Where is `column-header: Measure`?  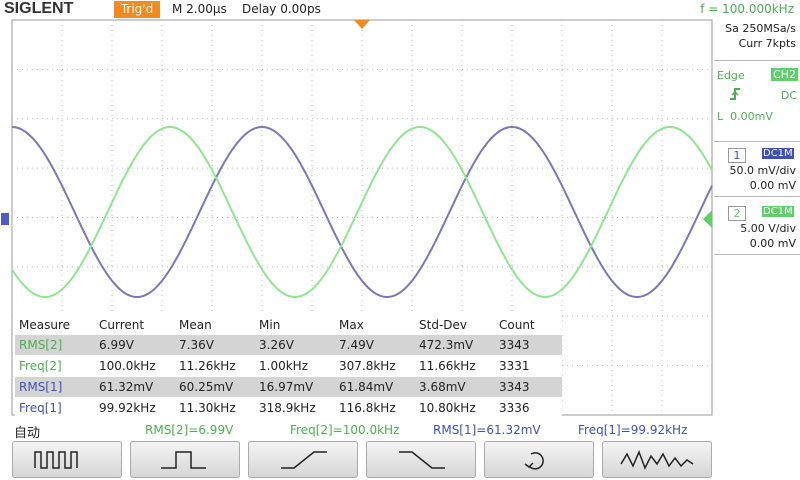
column-header: Measure is located at coordinates (44, 325).